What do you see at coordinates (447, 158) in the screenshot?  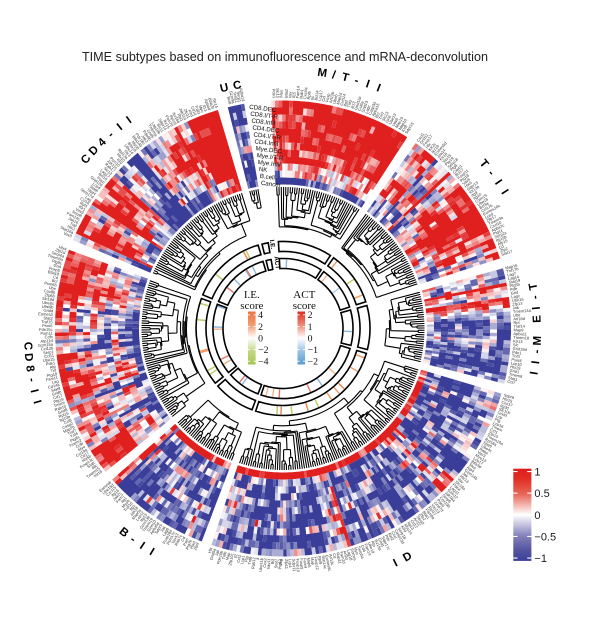 I see `svg-text: Vav15` at bounding box center [447, 158].